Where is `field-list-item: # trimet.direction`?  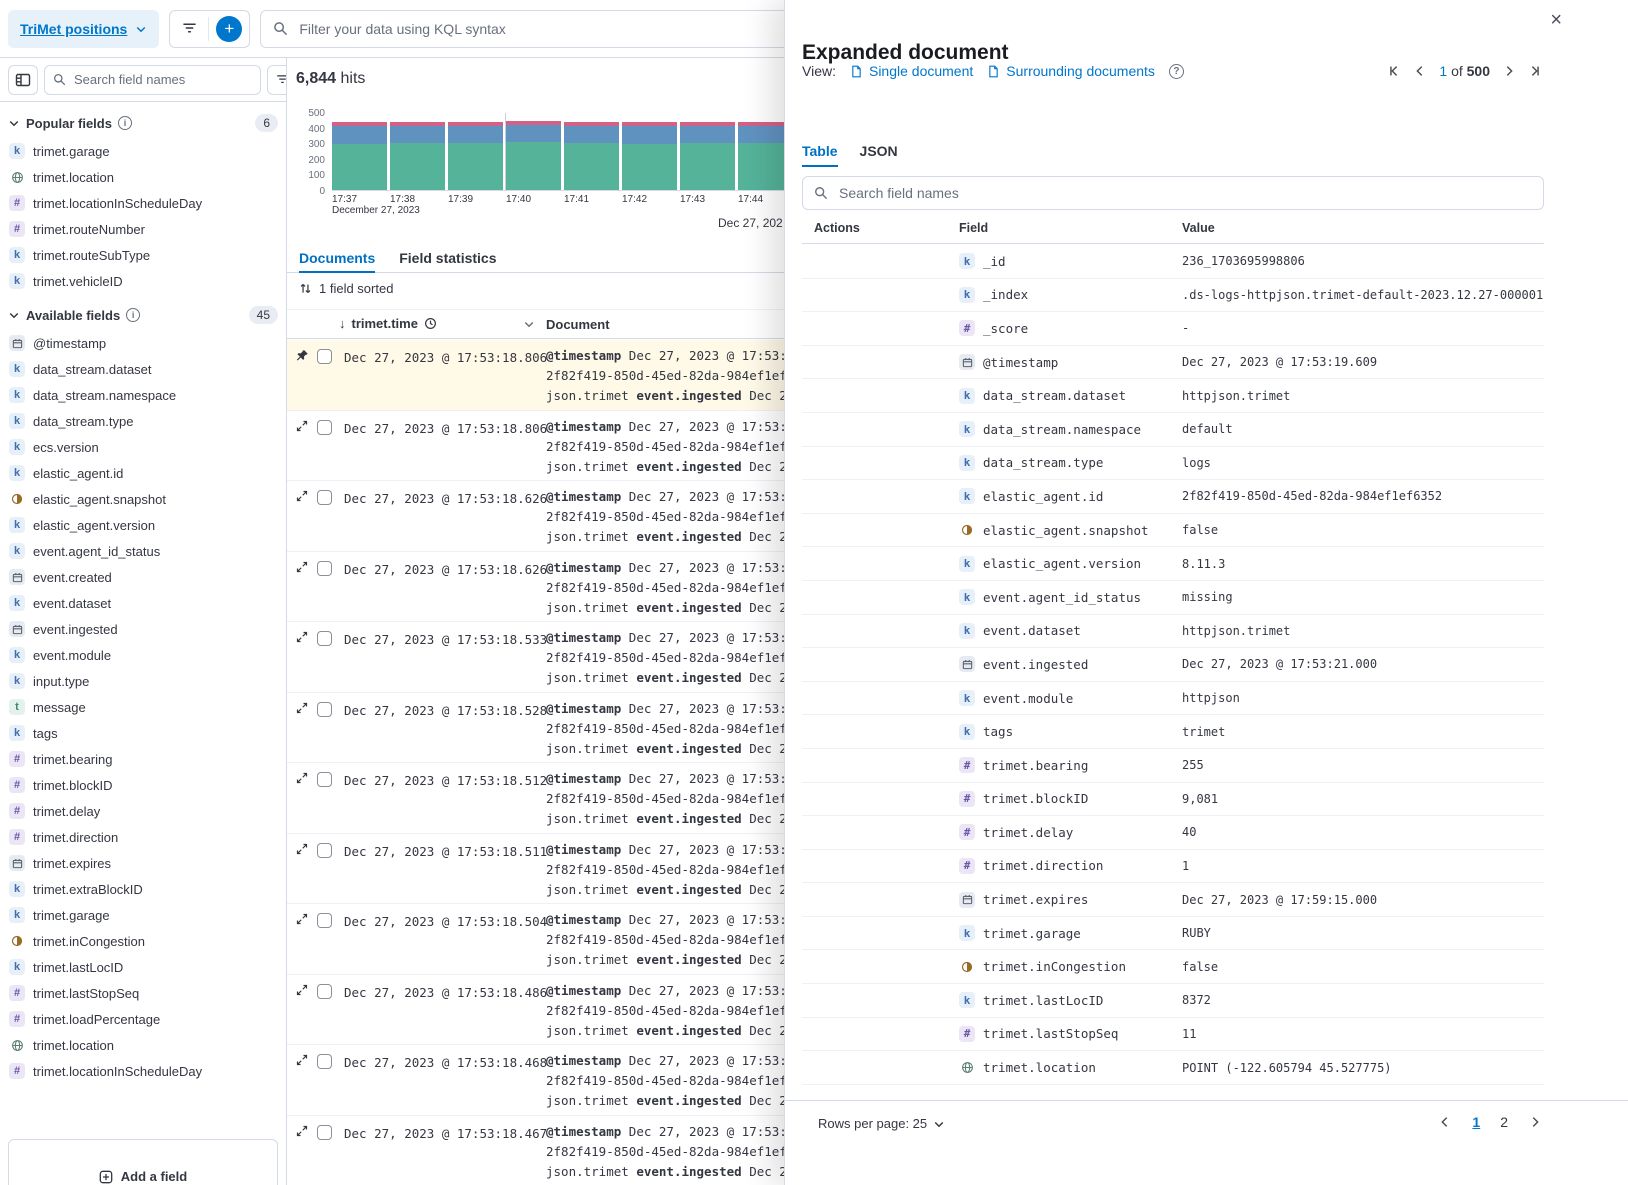
field-list-item: # trimet.direction is located at coordinates (143, 837).